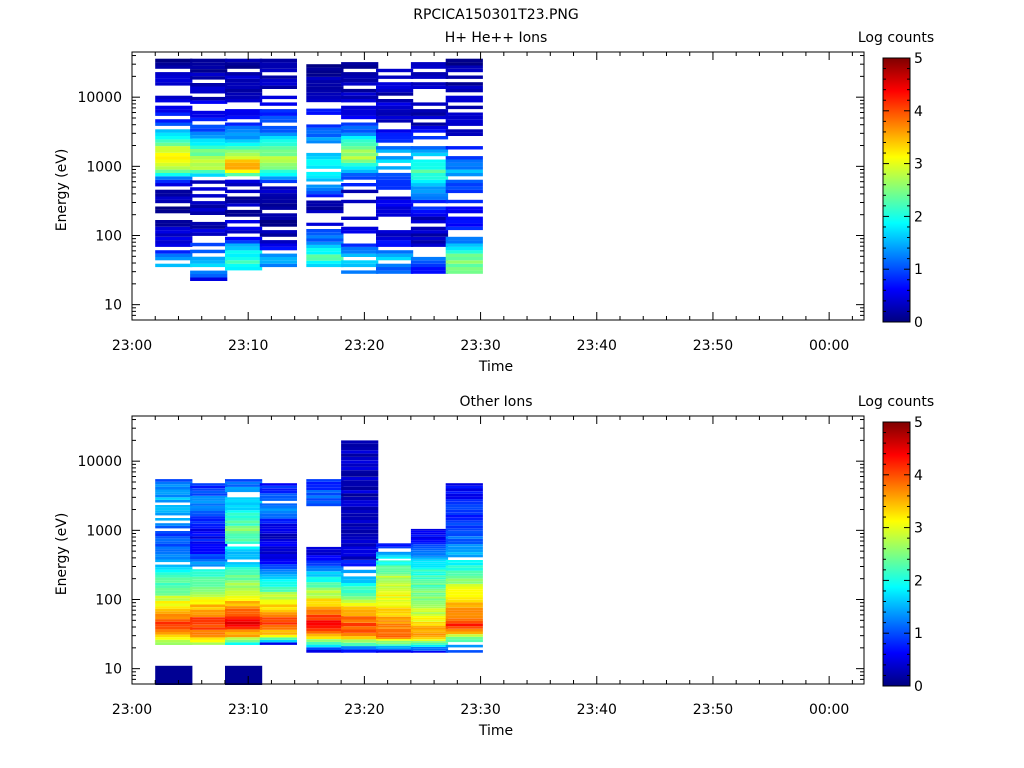 The width and height of the screenshot is (1024, 768). I want to click on colorbar-tick-label: 0, so click(918, 687).